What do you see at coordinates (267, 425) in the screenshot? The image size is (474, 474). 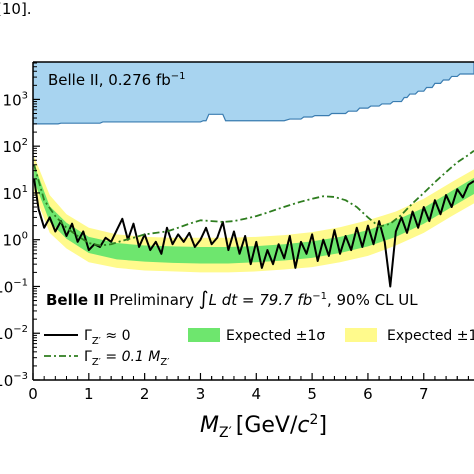 I see `x-axis-label-open: [GeV/` at bounding box center [267, 425].